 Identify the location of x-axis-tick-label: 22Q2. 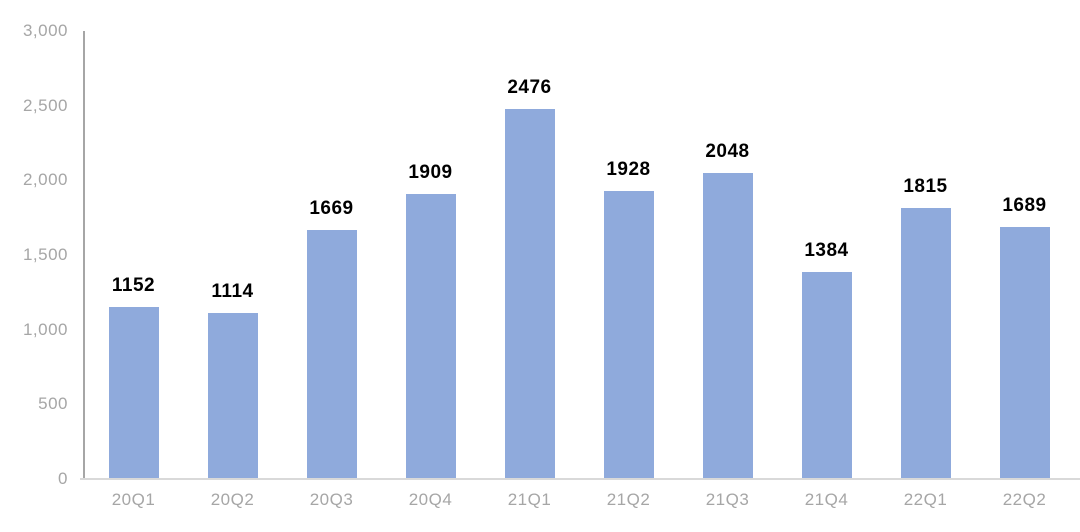
(1024, 499).